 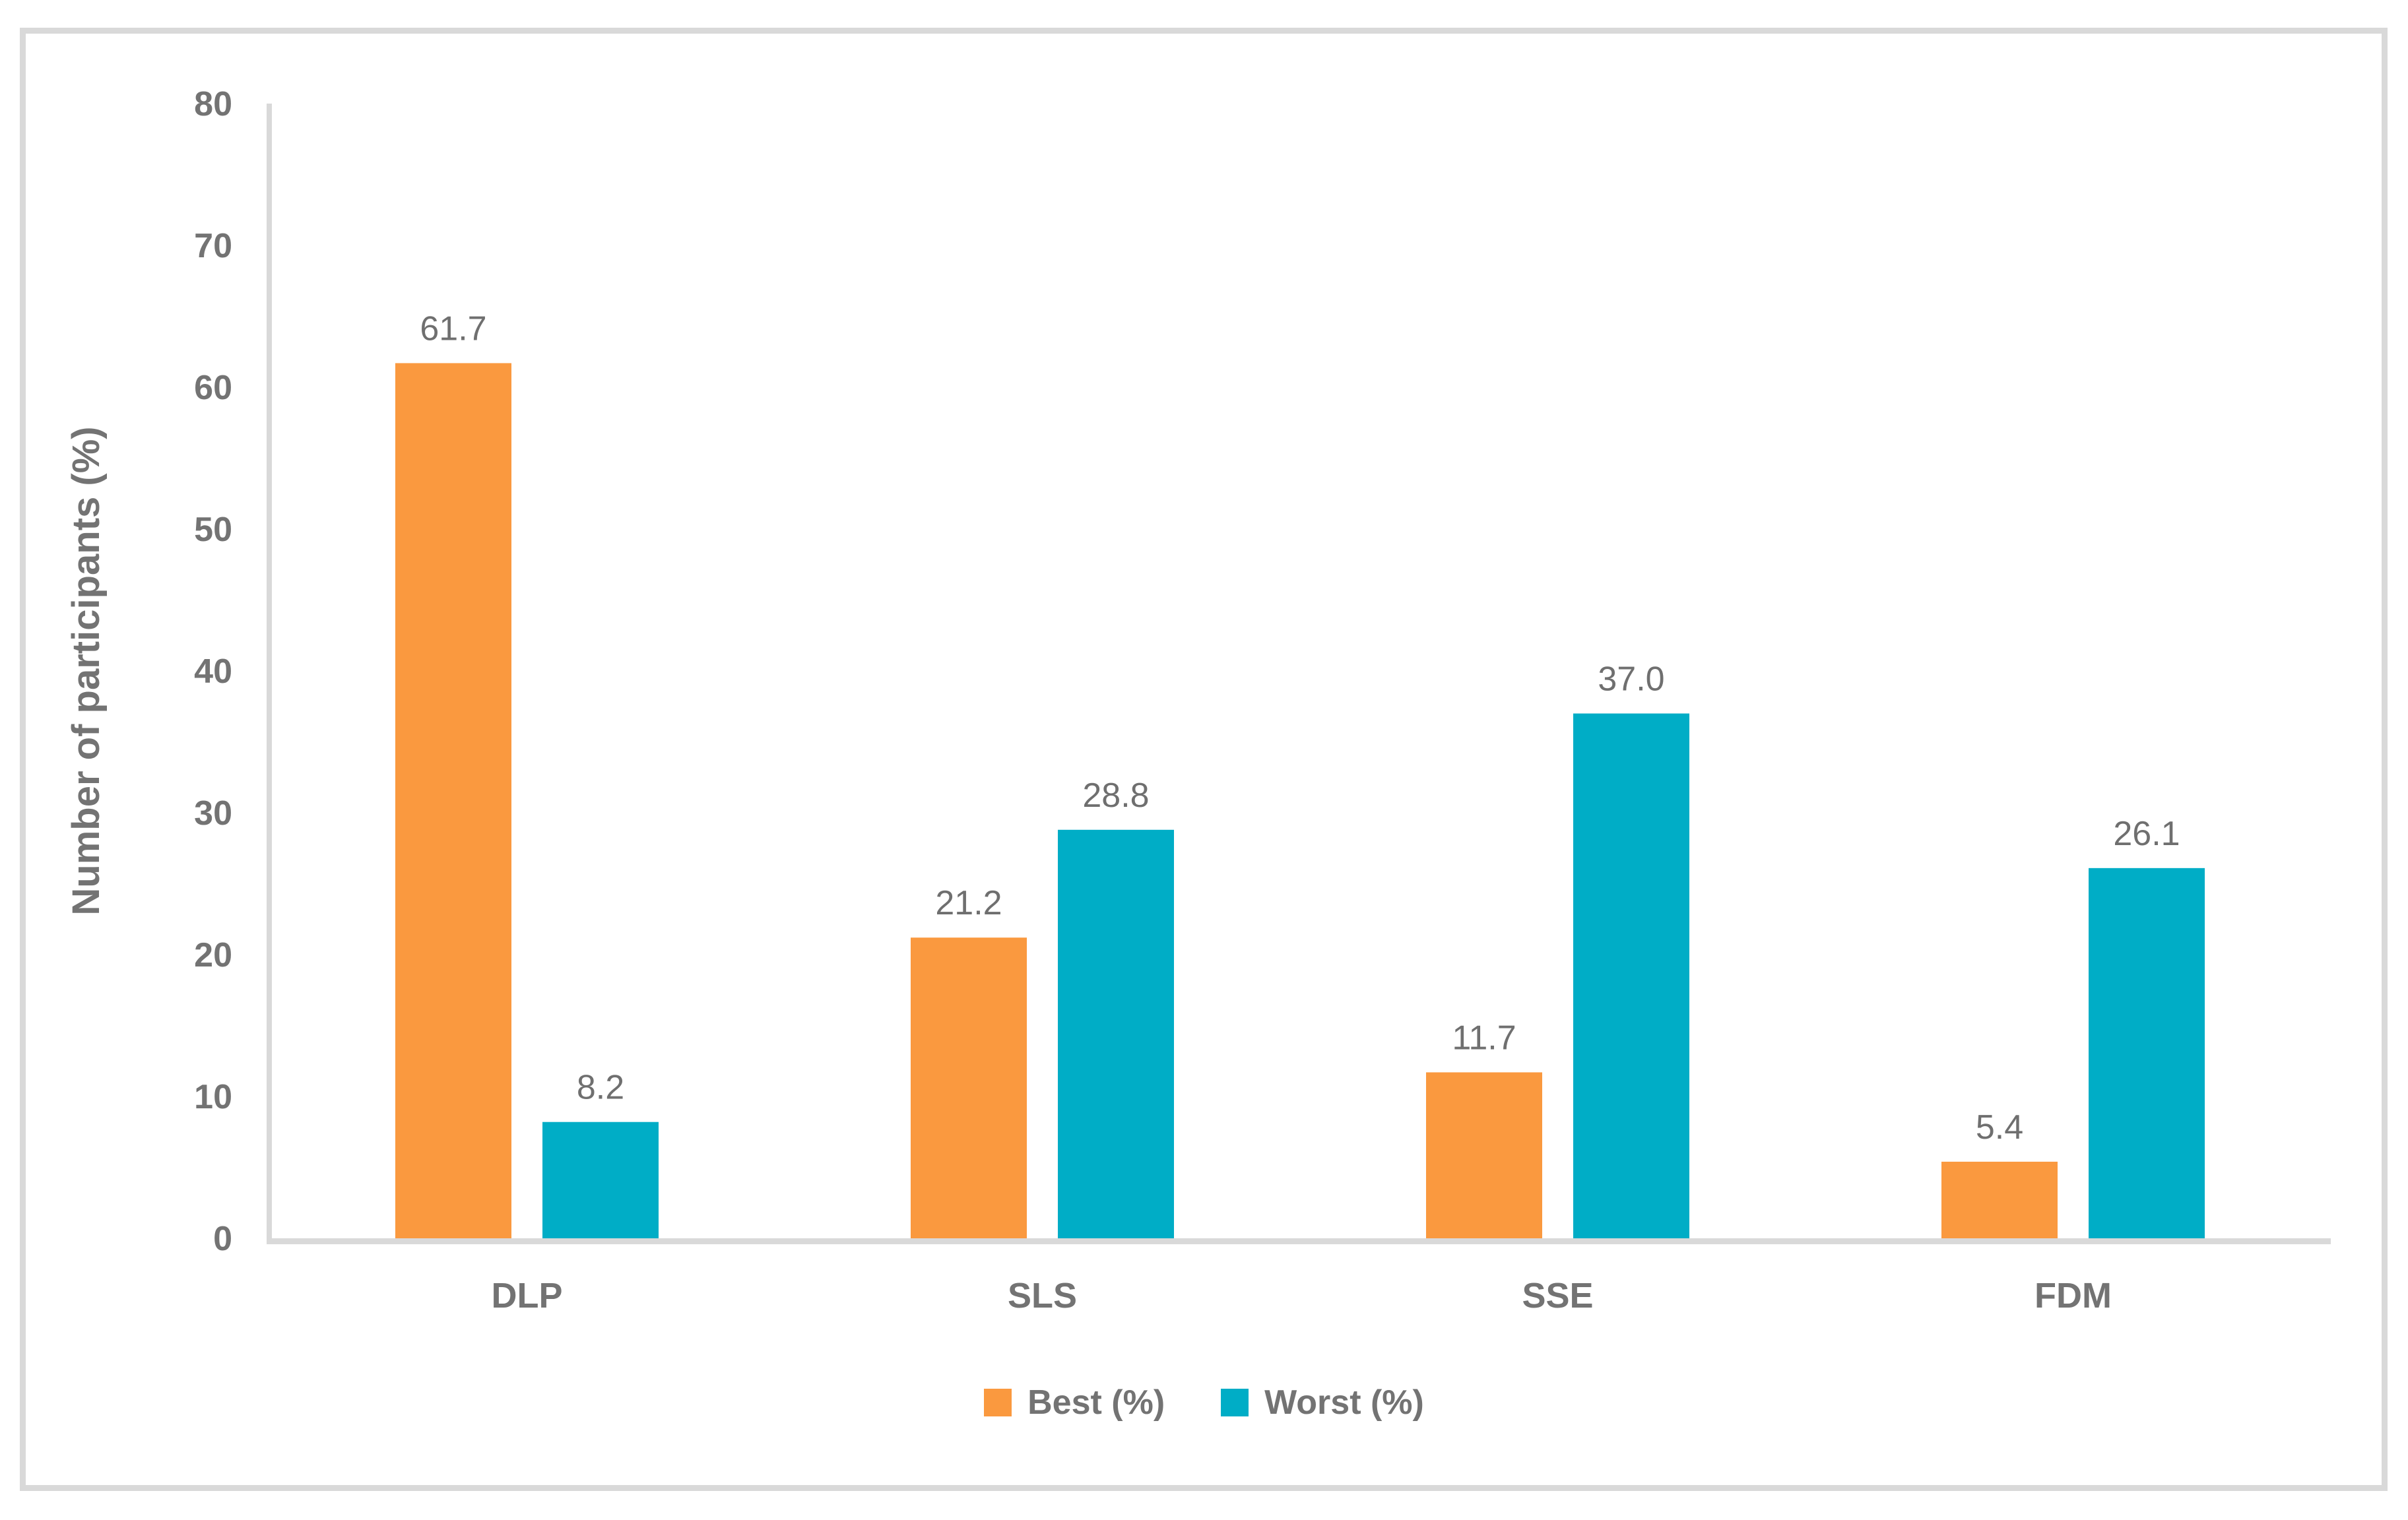 I want to click on bar-sls-worst, so click(x=1116, y=1033).